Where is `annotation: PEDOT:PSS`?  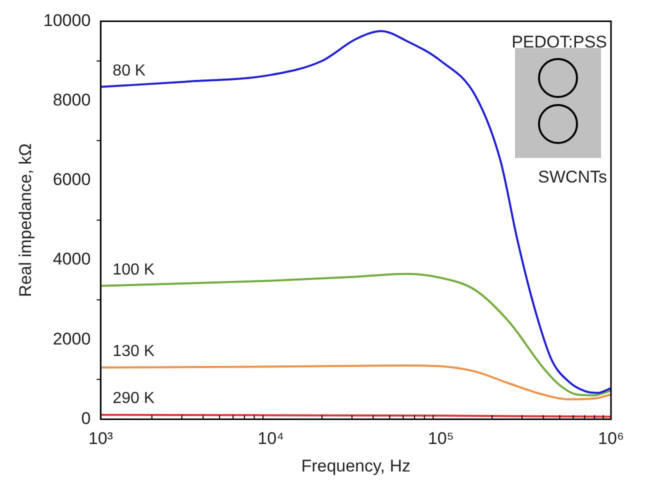
annotation: PEDOT:PSS is located at coordinates (559, 42).